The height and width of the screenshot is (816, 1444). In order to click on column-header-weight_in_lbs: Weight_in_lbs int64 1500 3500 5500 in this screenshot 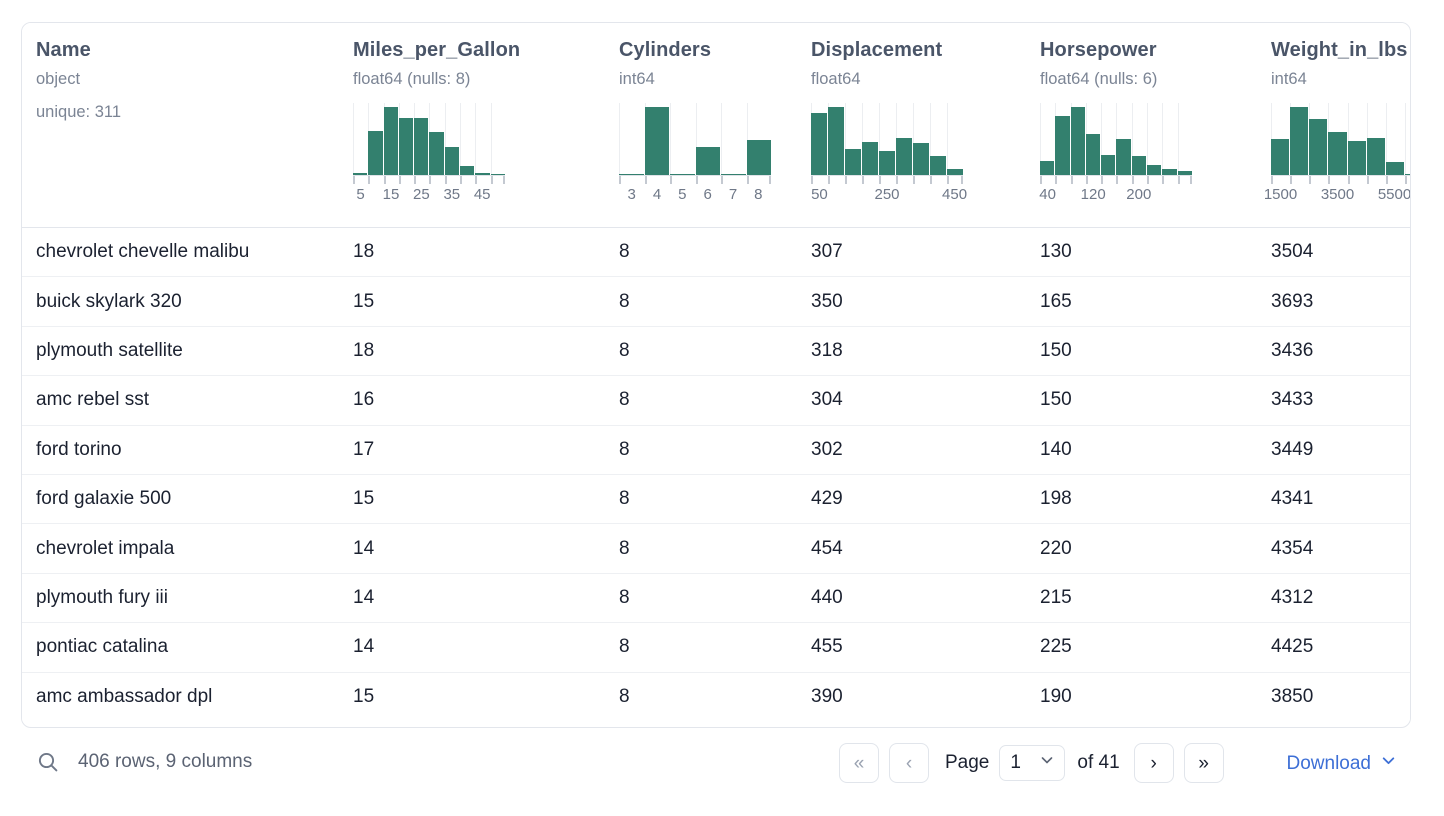, I will do `click(1333, 125)`.